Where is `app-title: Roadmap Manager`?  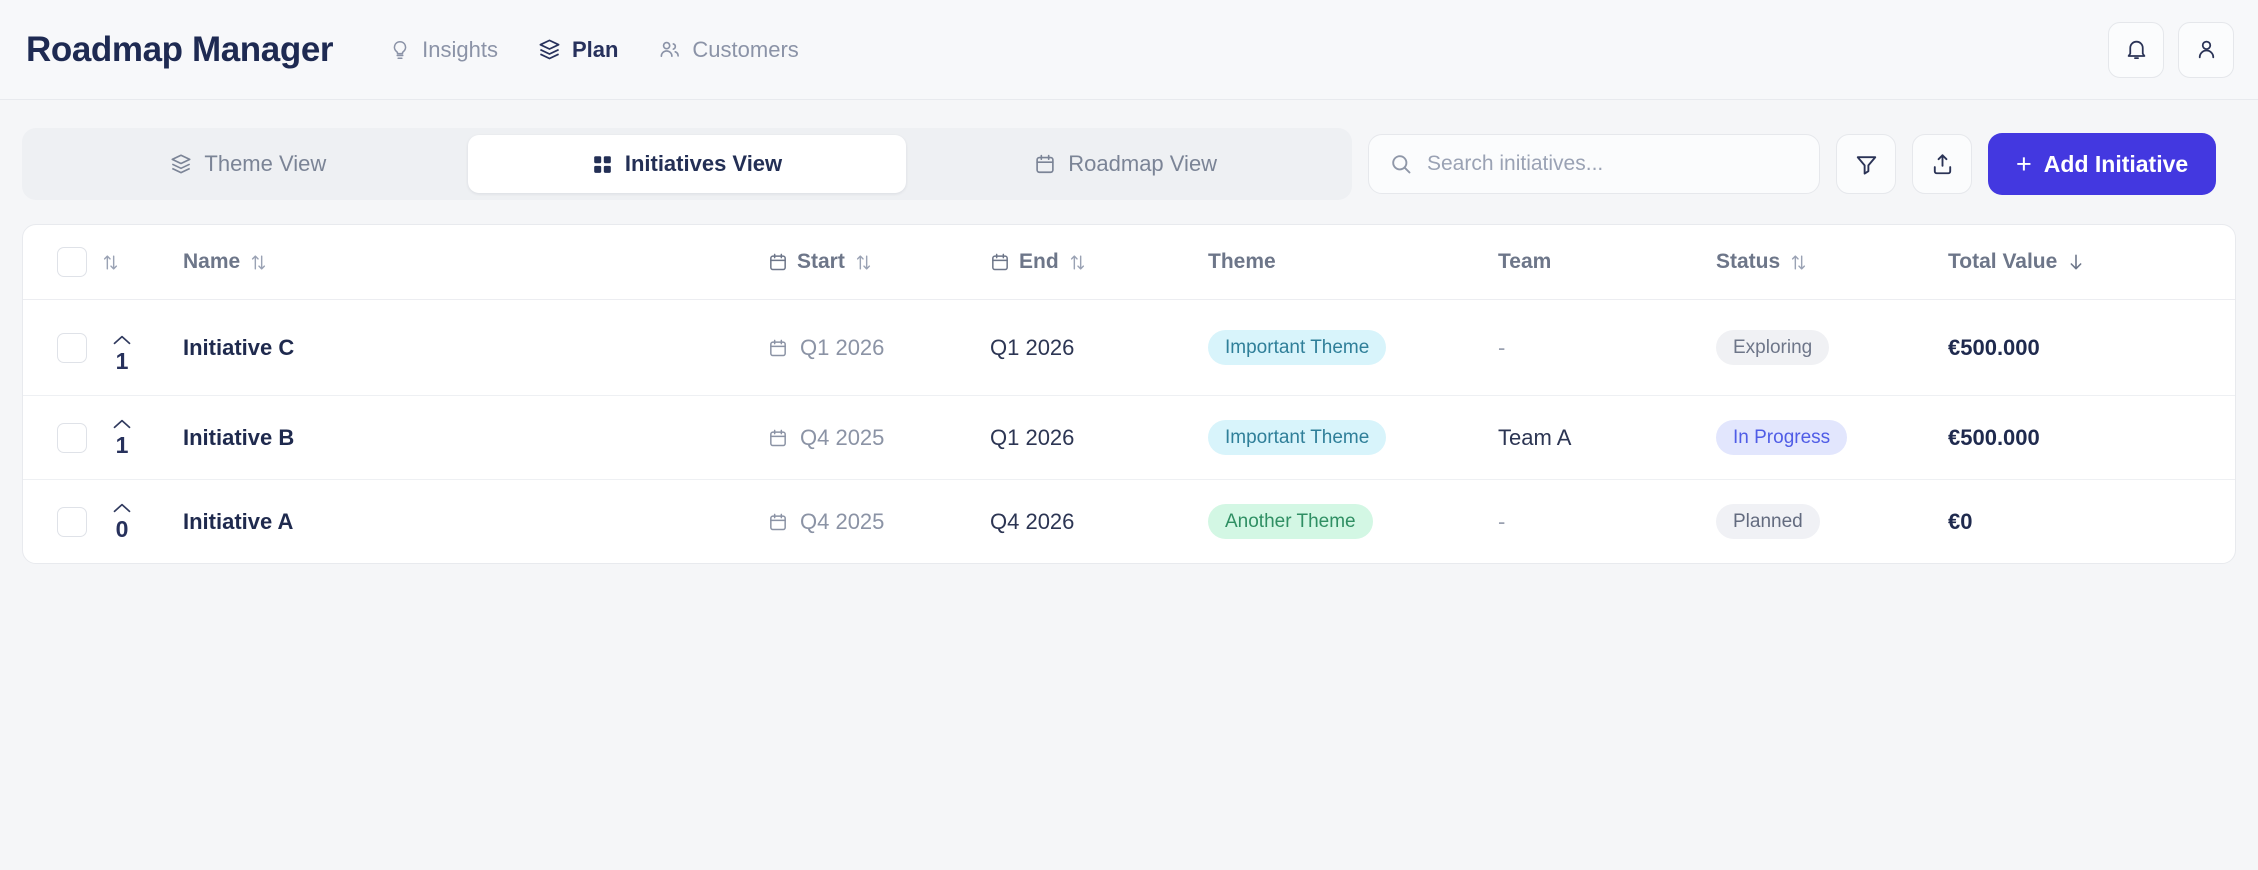 app-title: Roadmap Manager is located at coordinates (180, 49).